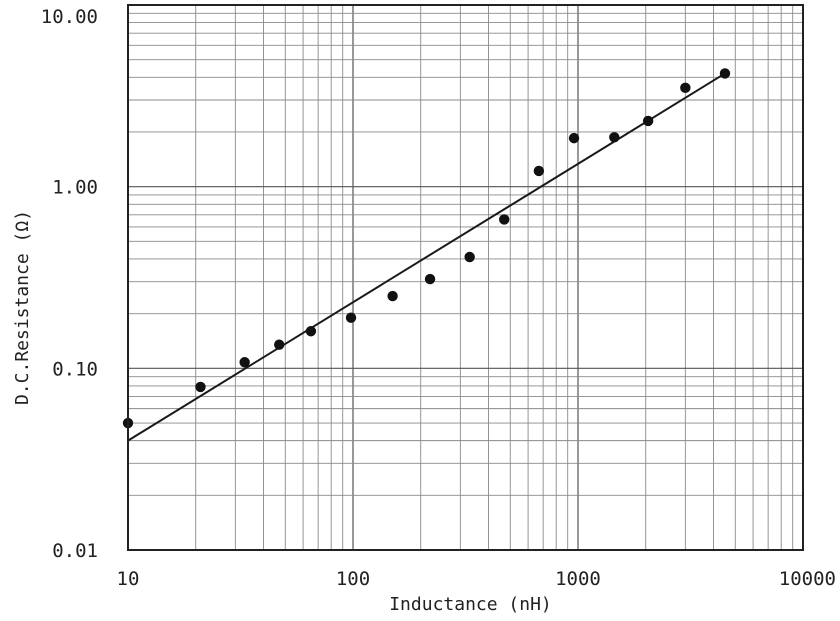 The image size is (840, 621). I want to click on x-tick-label: 10000, so click(807, 579).